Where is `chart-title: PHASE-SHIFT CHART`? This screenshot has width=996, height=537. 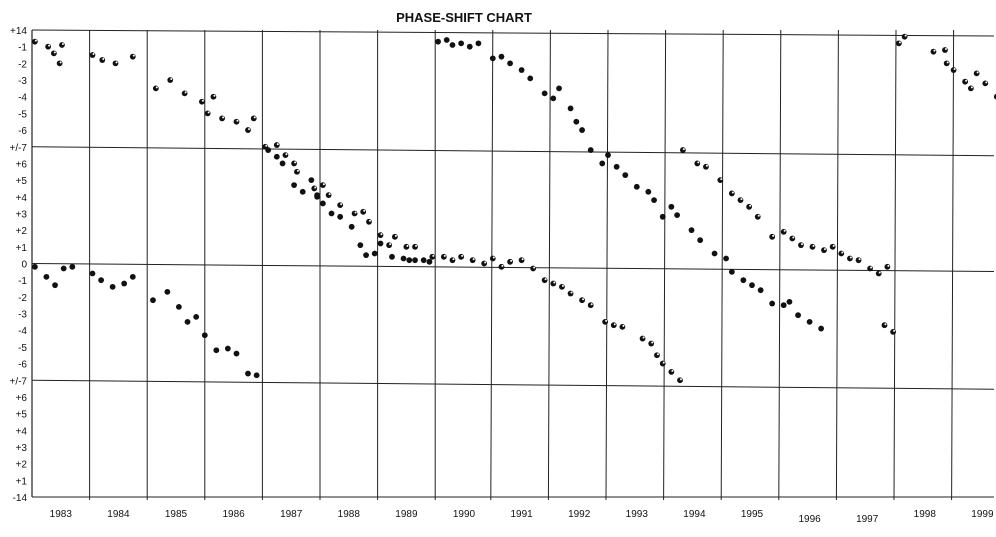
chart-title: PHASE-SHIFT CHART is located at coordinates (464, 17).